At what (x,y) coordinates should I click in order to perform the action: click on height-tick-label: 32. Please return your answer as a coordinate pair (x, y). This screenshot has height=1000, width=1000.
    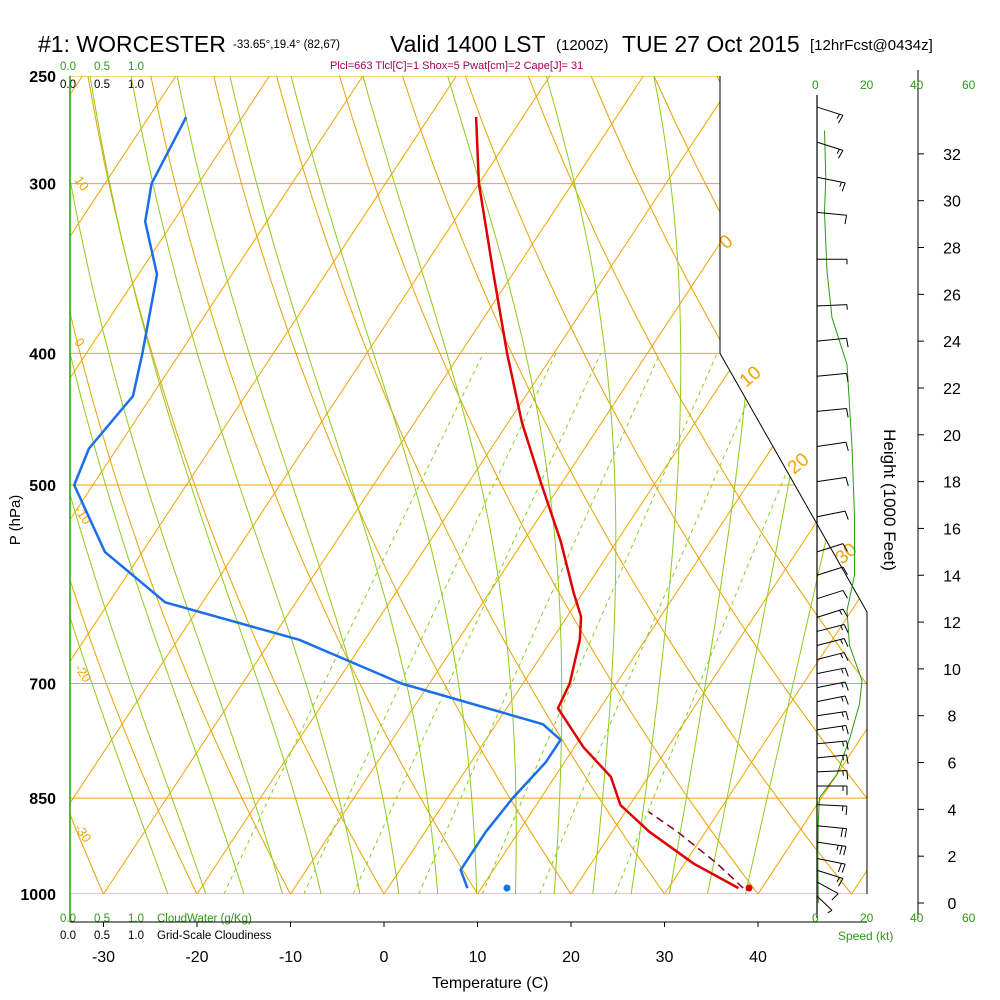
    Looking at the image, I should click on (952, 155).